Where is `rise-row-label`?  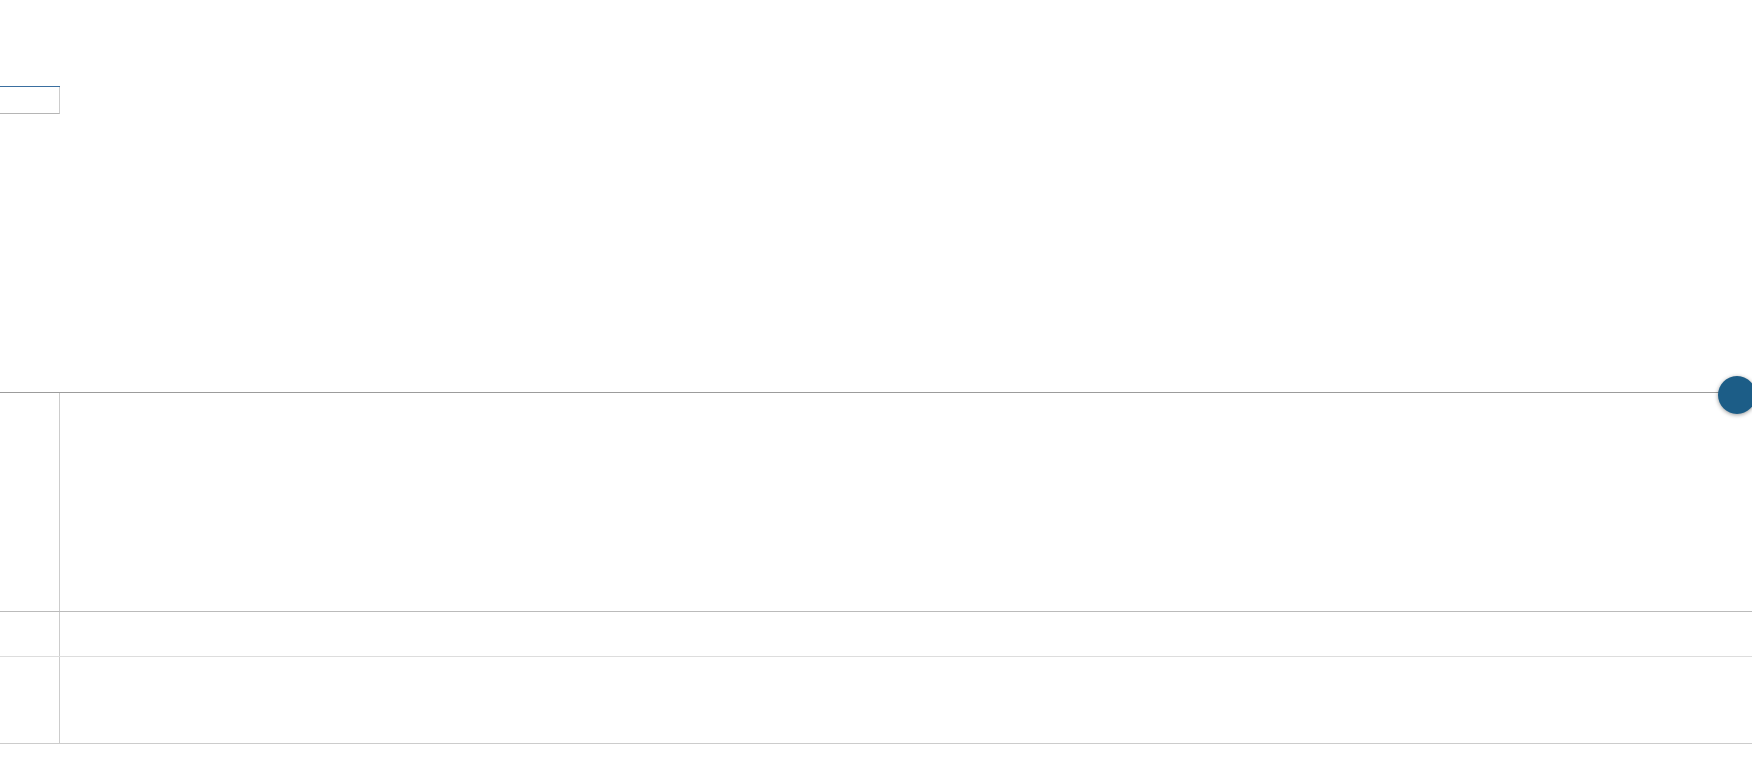
rise-row-label is located at coordinates (30, 731).